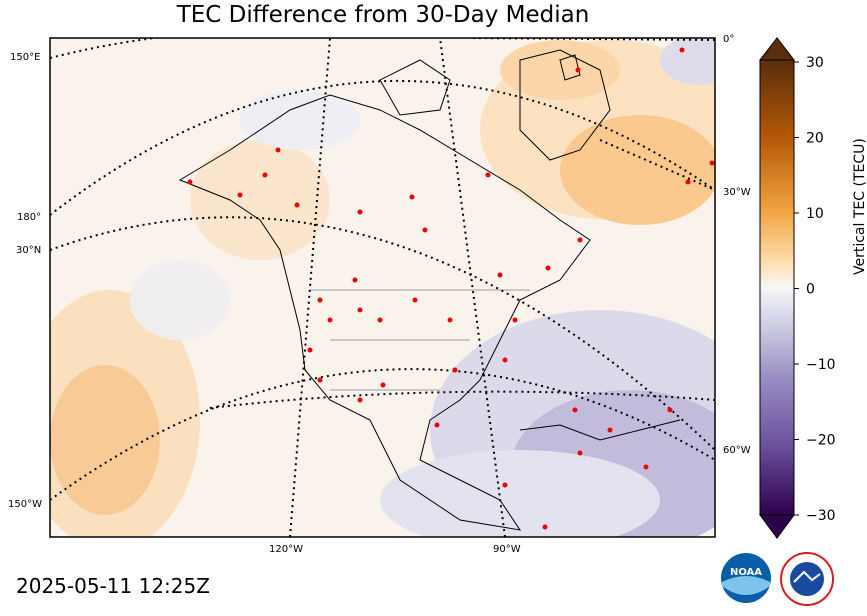 This screenshot has height=616, width=867. Describe the element at coordinates (113, 586) in the screenshot. I see `timestamp: 2025-05-11 12:25Z` at that location.